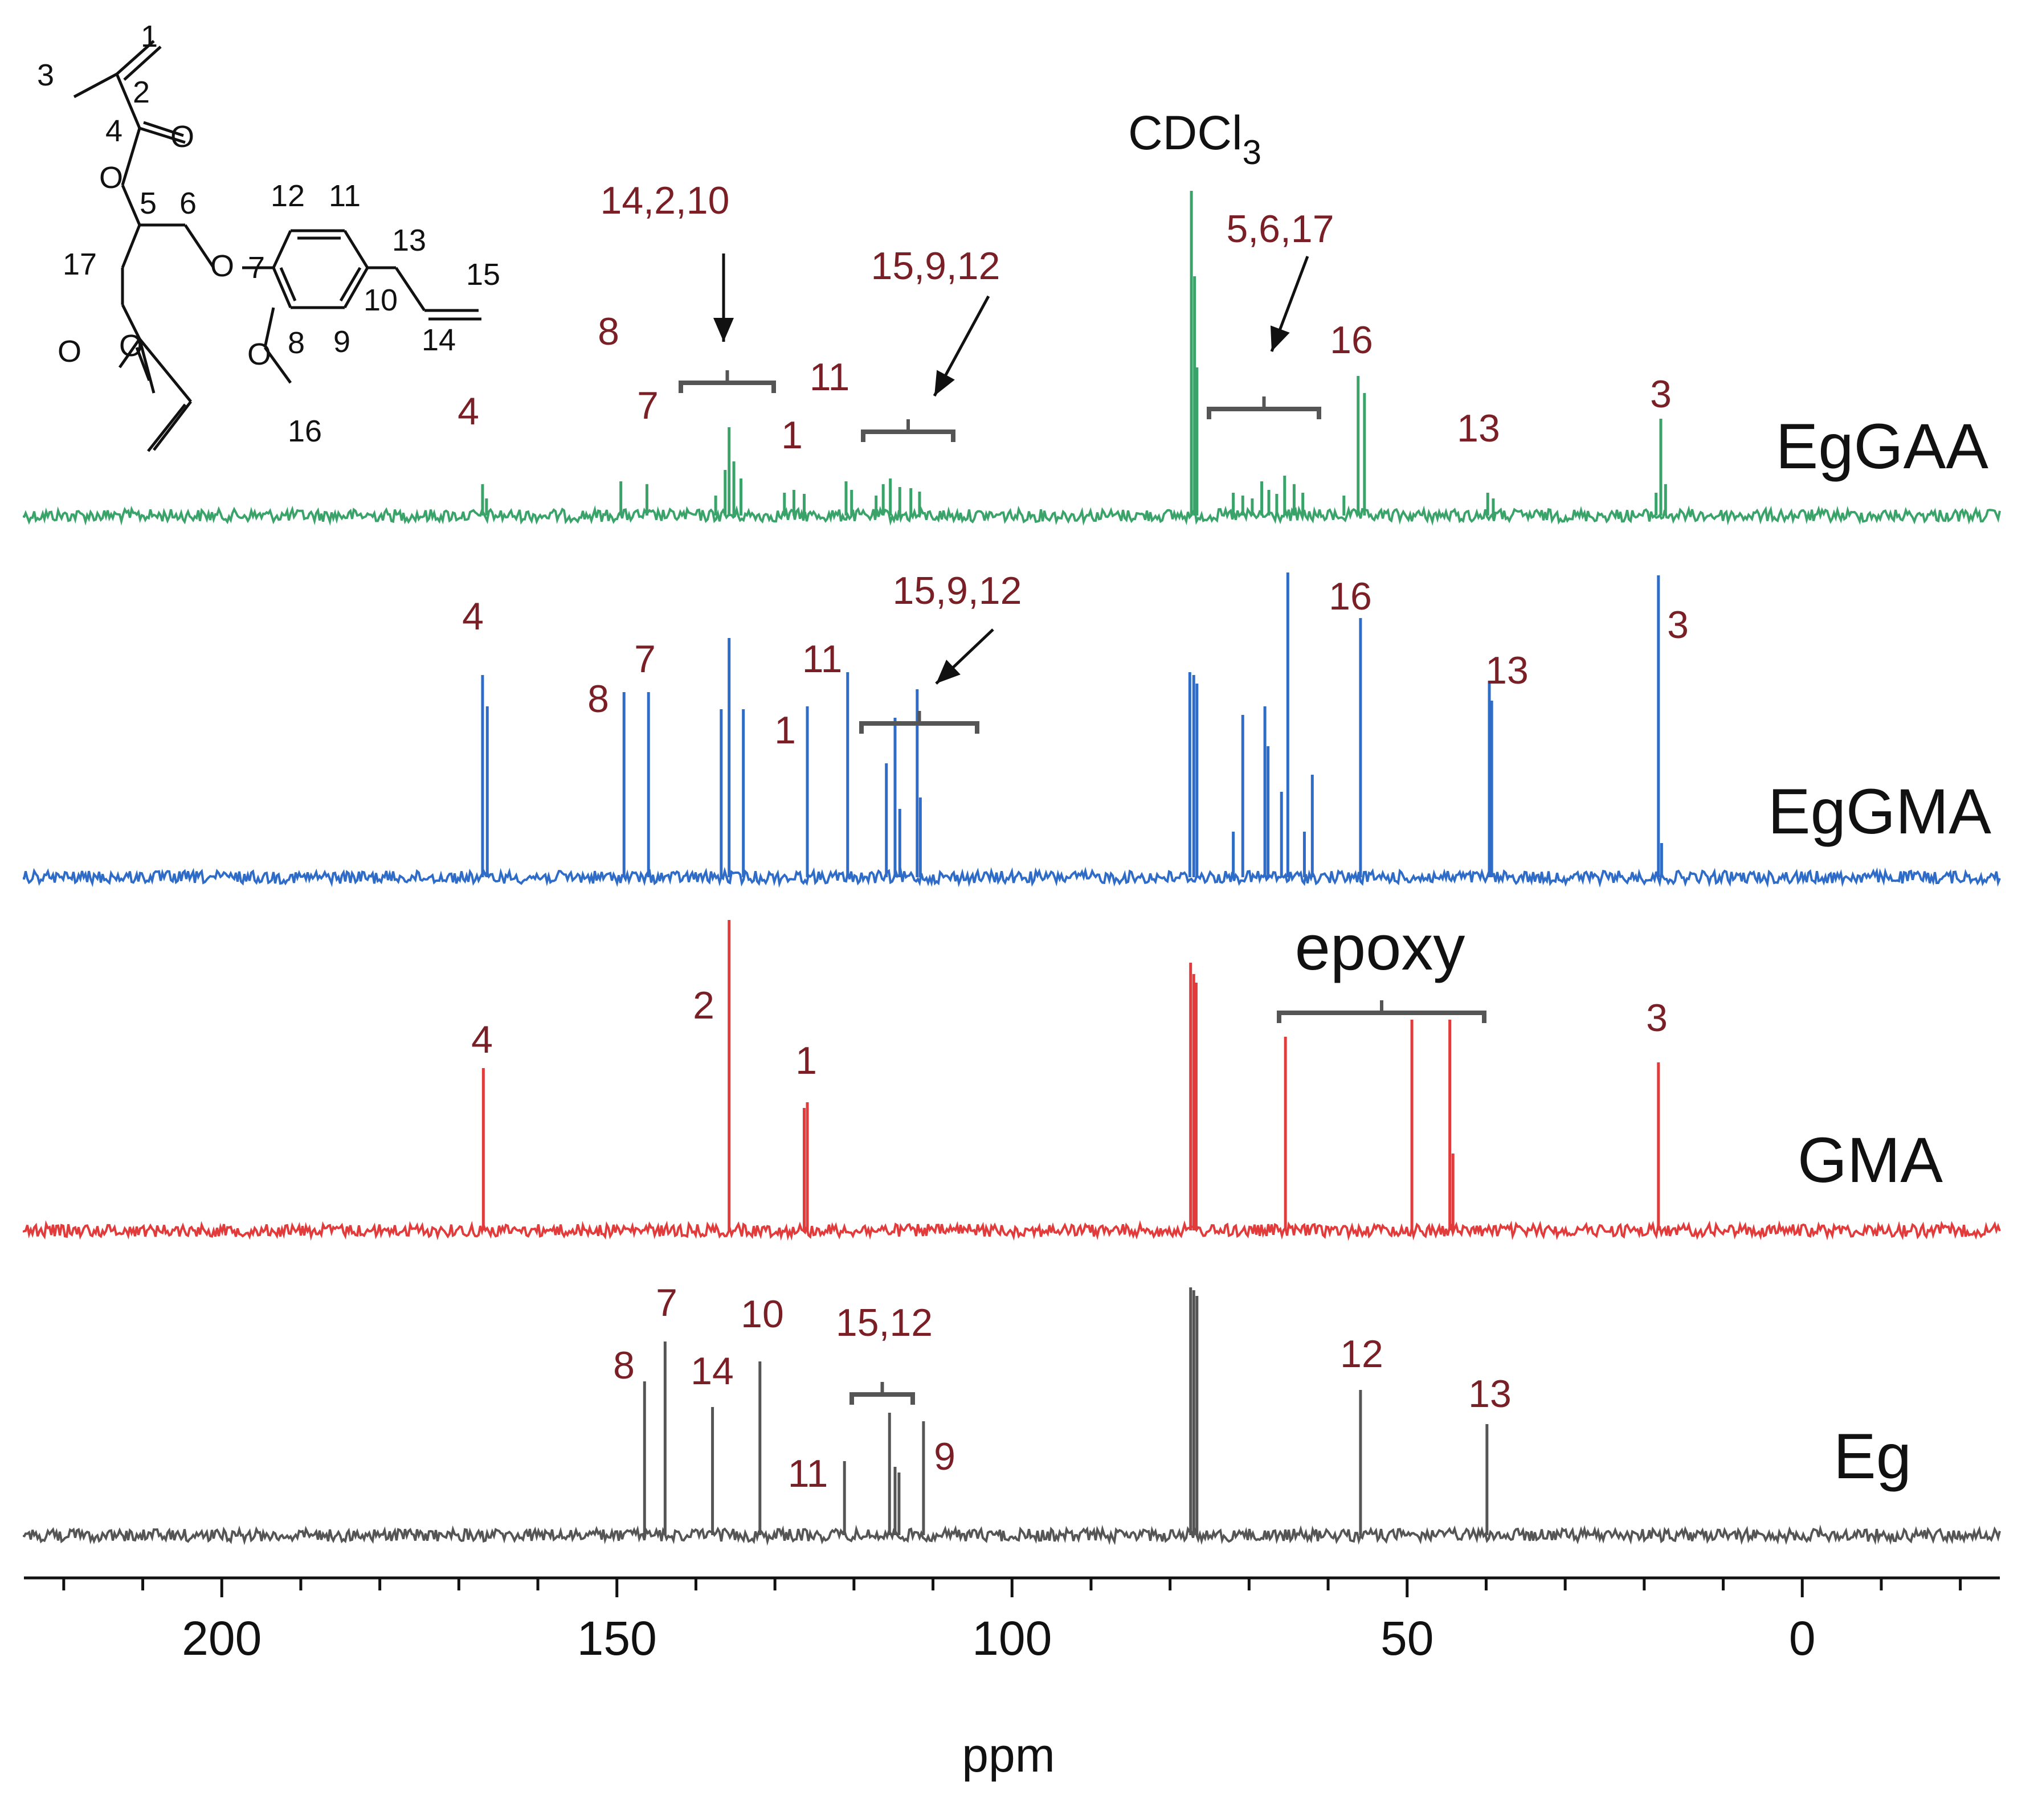 This screenshot has width=2034, height=1820. Describe the element at coordinates (222, 1638) in the screenshot. I see `tick-label: 200` at that location.